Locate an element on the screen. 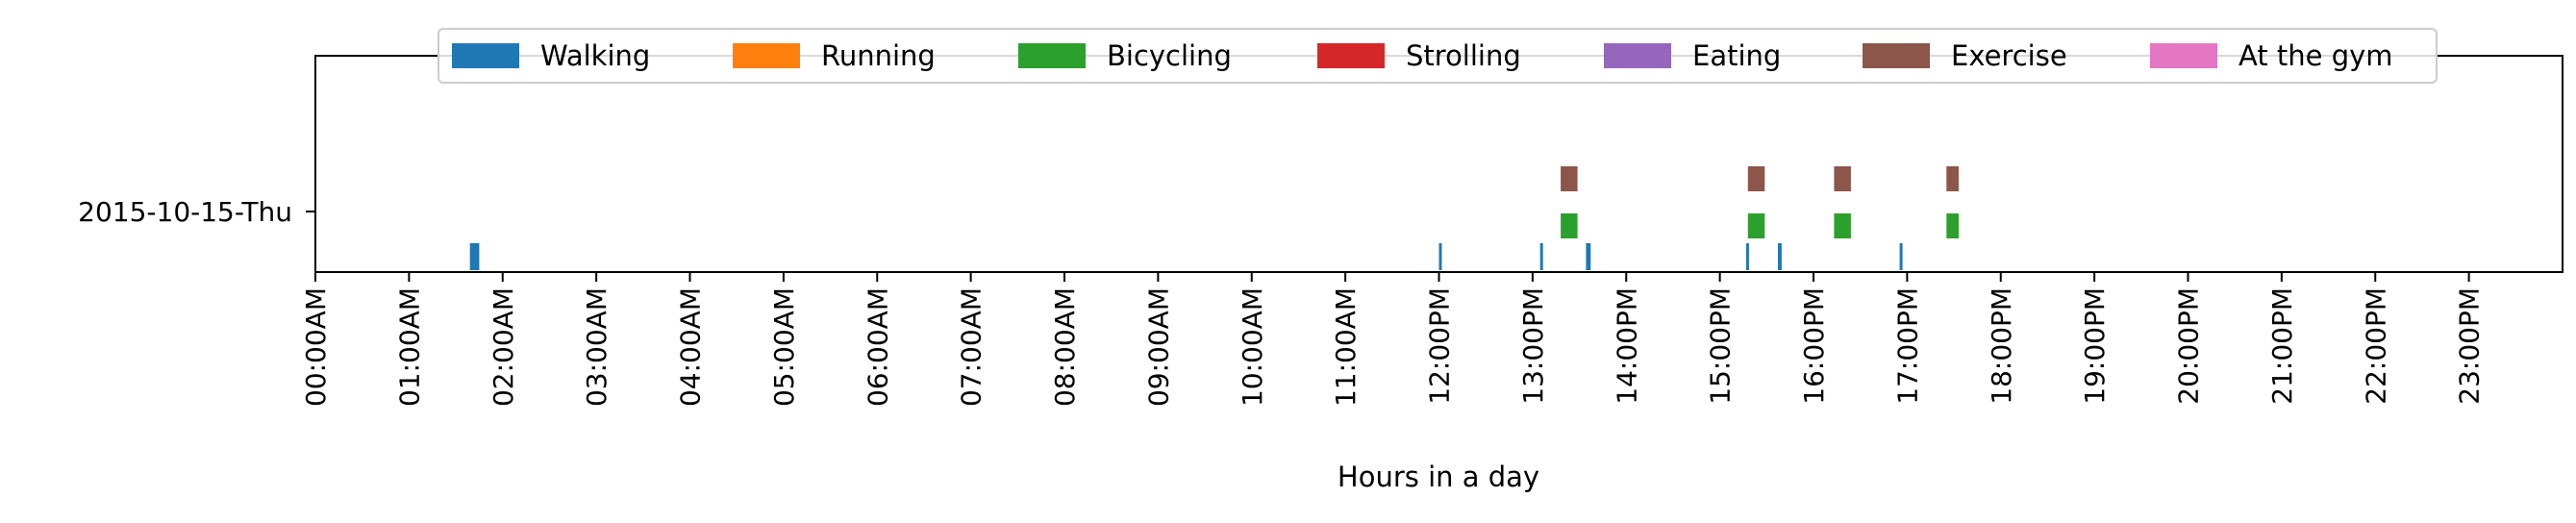  x-tick-label: 23:00PM is located at coordinates (2470, 346).